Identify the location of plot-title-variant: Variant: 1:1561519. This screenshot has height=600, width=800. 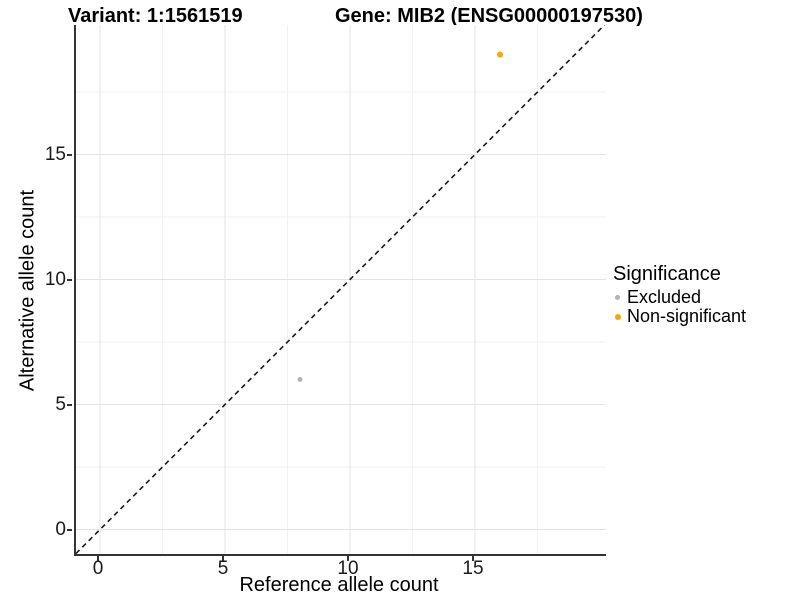
(155, 16).